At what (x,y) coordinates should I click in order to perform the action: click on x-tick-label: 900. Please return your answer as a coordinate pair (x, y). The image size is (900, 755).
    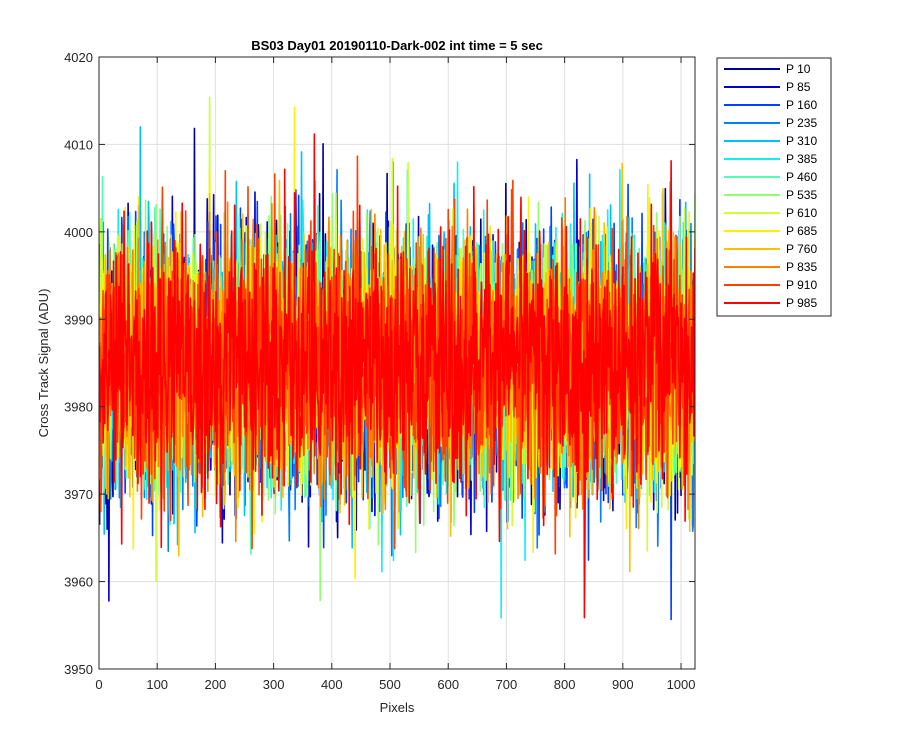
    Looking at the image, I should click on (623, 684).